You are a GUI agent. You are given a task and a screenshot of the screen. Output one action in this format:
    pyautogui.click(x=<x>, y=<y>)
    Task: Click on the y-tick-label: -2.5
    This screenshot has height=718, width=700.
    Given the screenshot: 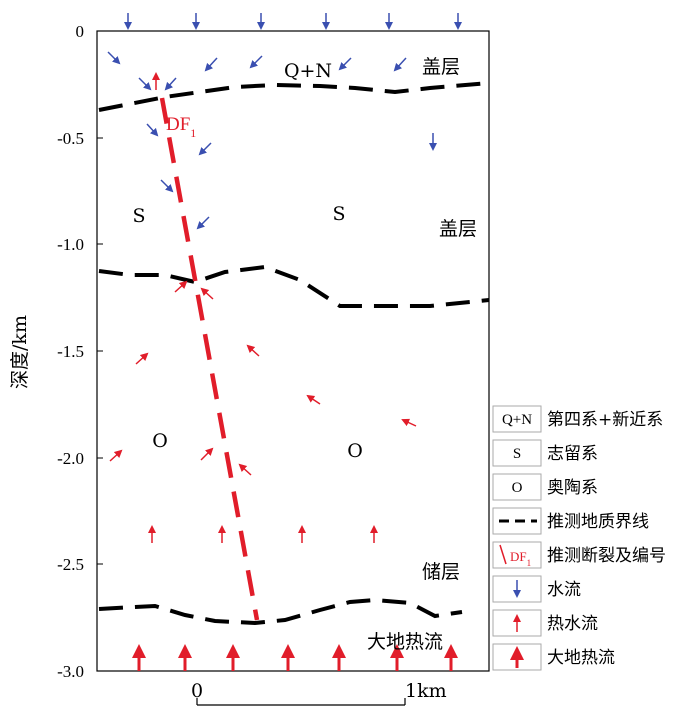 What is the action you would take?
    pyautogui.click(x=70, y=564)
    